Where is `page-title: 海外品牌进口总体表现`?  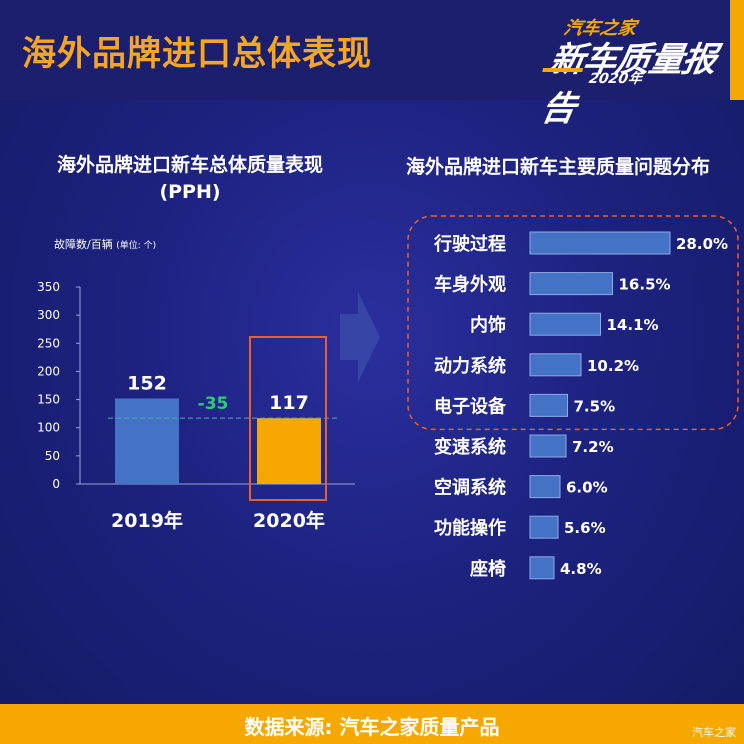 page-title: 海外品牌进口总体表现 is located at coordinates (197, 54).